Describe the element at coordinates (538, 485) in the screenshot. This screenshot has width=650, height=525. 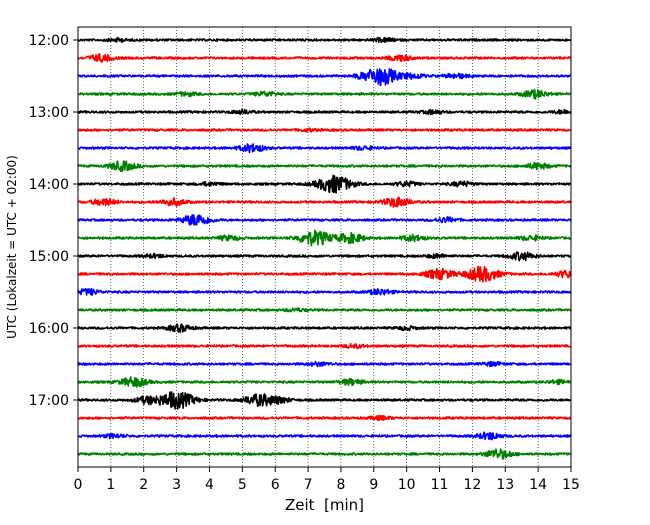
I see `x-tick-label: 14` at that location.